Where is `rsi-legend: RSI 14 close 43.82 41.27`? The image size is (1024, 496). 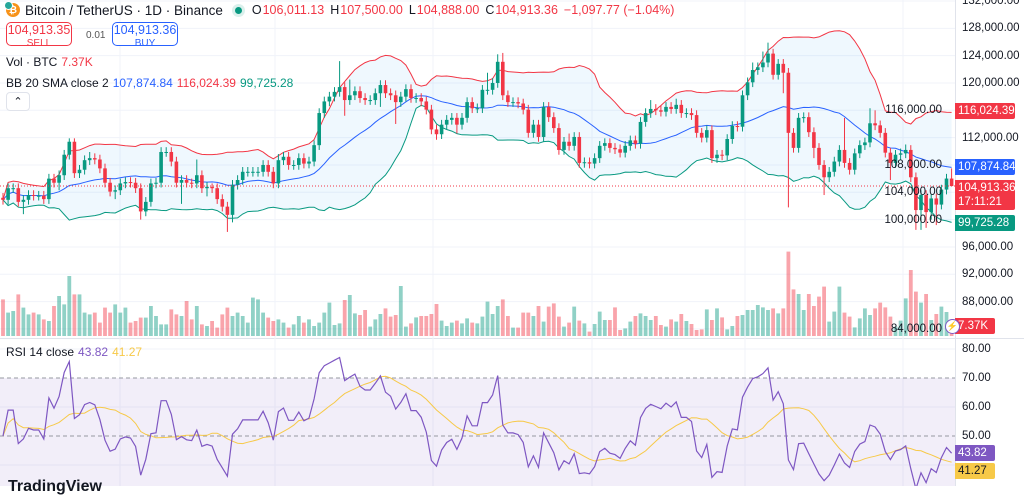
rsi-legend: RSI 14 close 43.82 41.27 is located at coordinates (74, 352).